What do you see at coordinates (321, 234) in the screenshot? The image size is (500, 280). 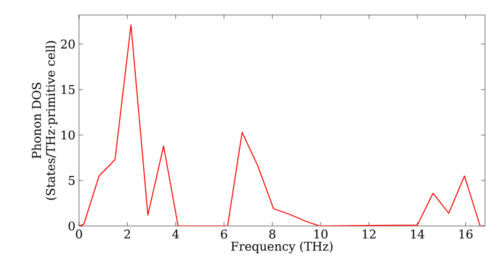 I see `x-tick-label: 10` at bounding box center [321, 234].